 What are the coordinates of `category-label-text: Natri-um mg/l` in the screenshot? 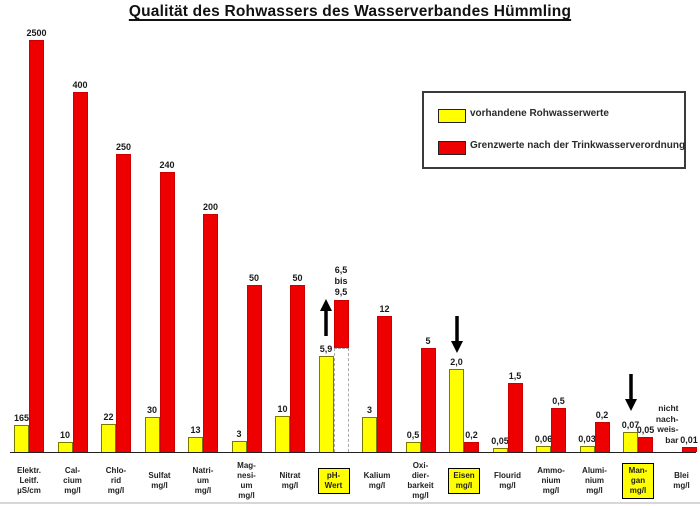 It's located at (203, 481).